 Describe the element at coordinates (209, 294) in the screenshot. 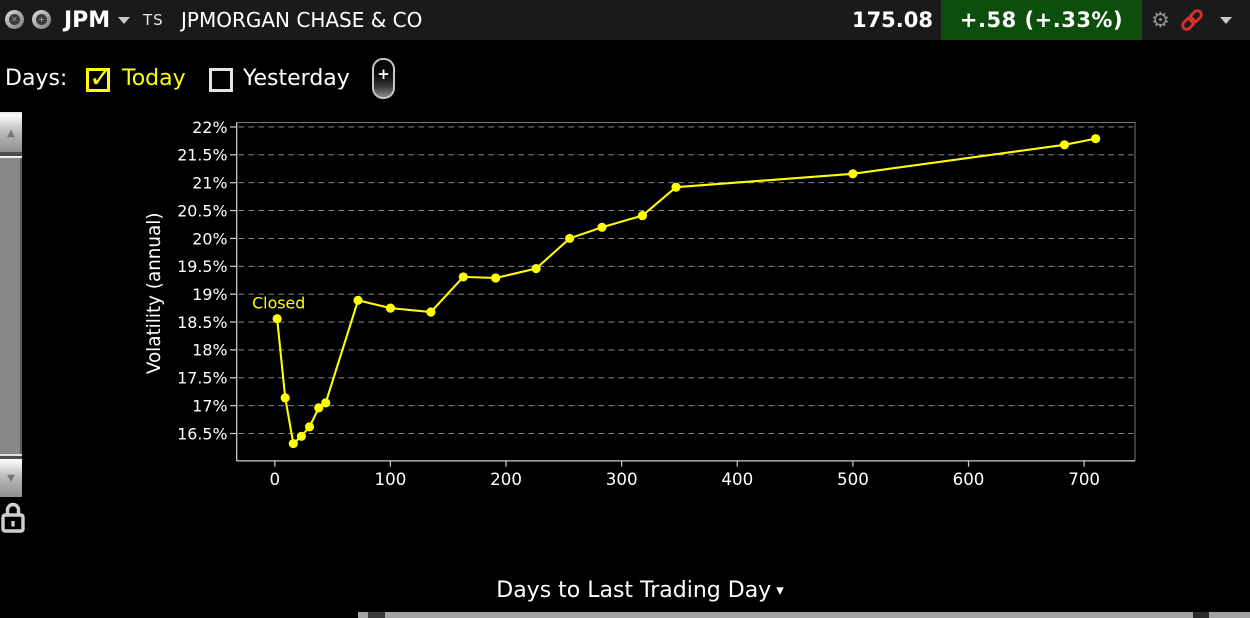

I see `svg-text: 19%` at that location.